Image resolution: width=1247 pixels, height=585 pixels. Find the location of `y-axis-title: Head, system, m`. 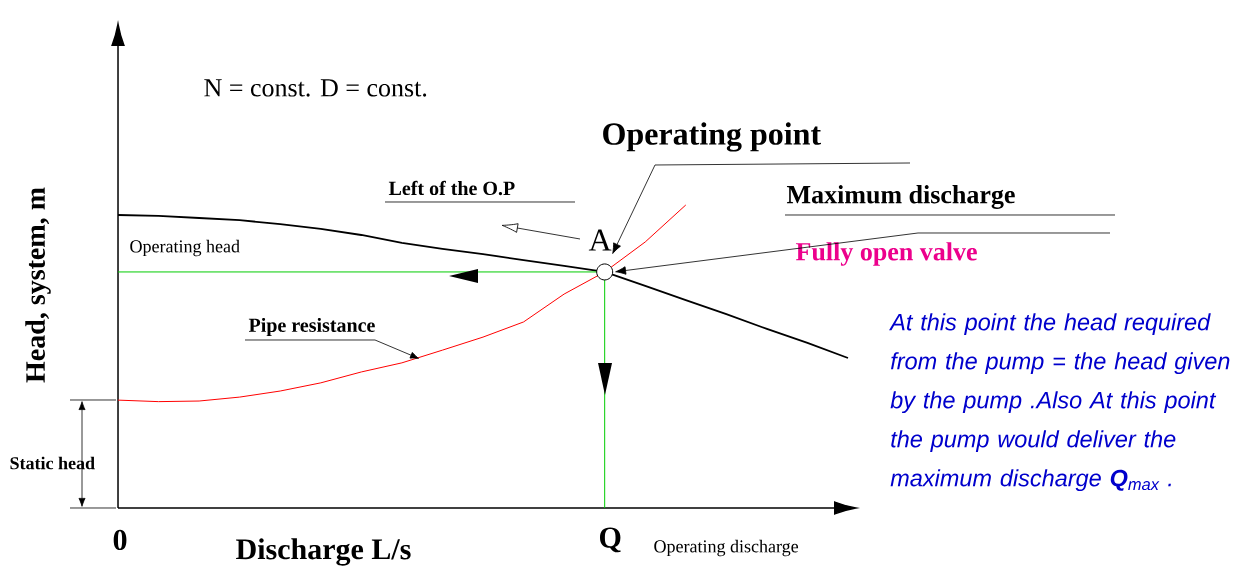

y-axis-title: Head, system, m is located at coordinates (38, 285).